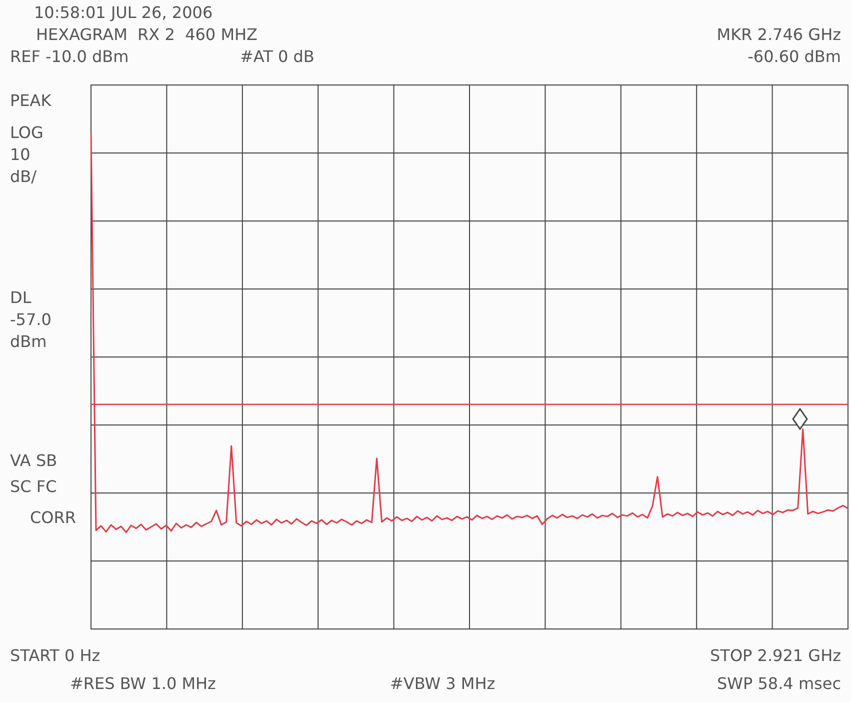 The image size is (851, 702). Describe the element at coordinates (31, 100) in the screenshot. I see `text: PEAK` at that location.